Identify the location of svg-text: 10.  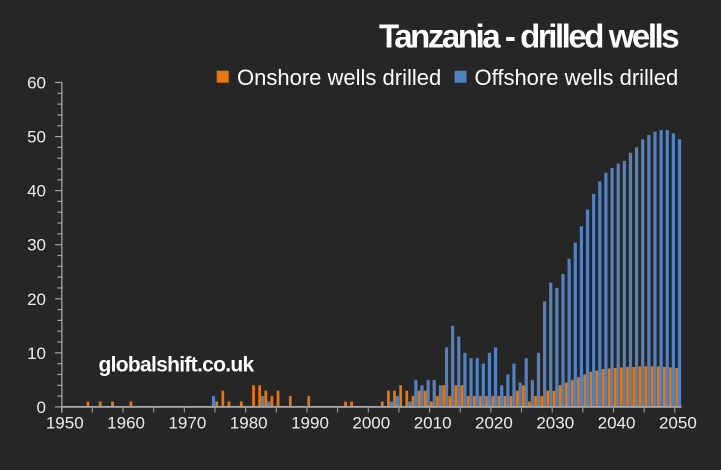
(36, 353).